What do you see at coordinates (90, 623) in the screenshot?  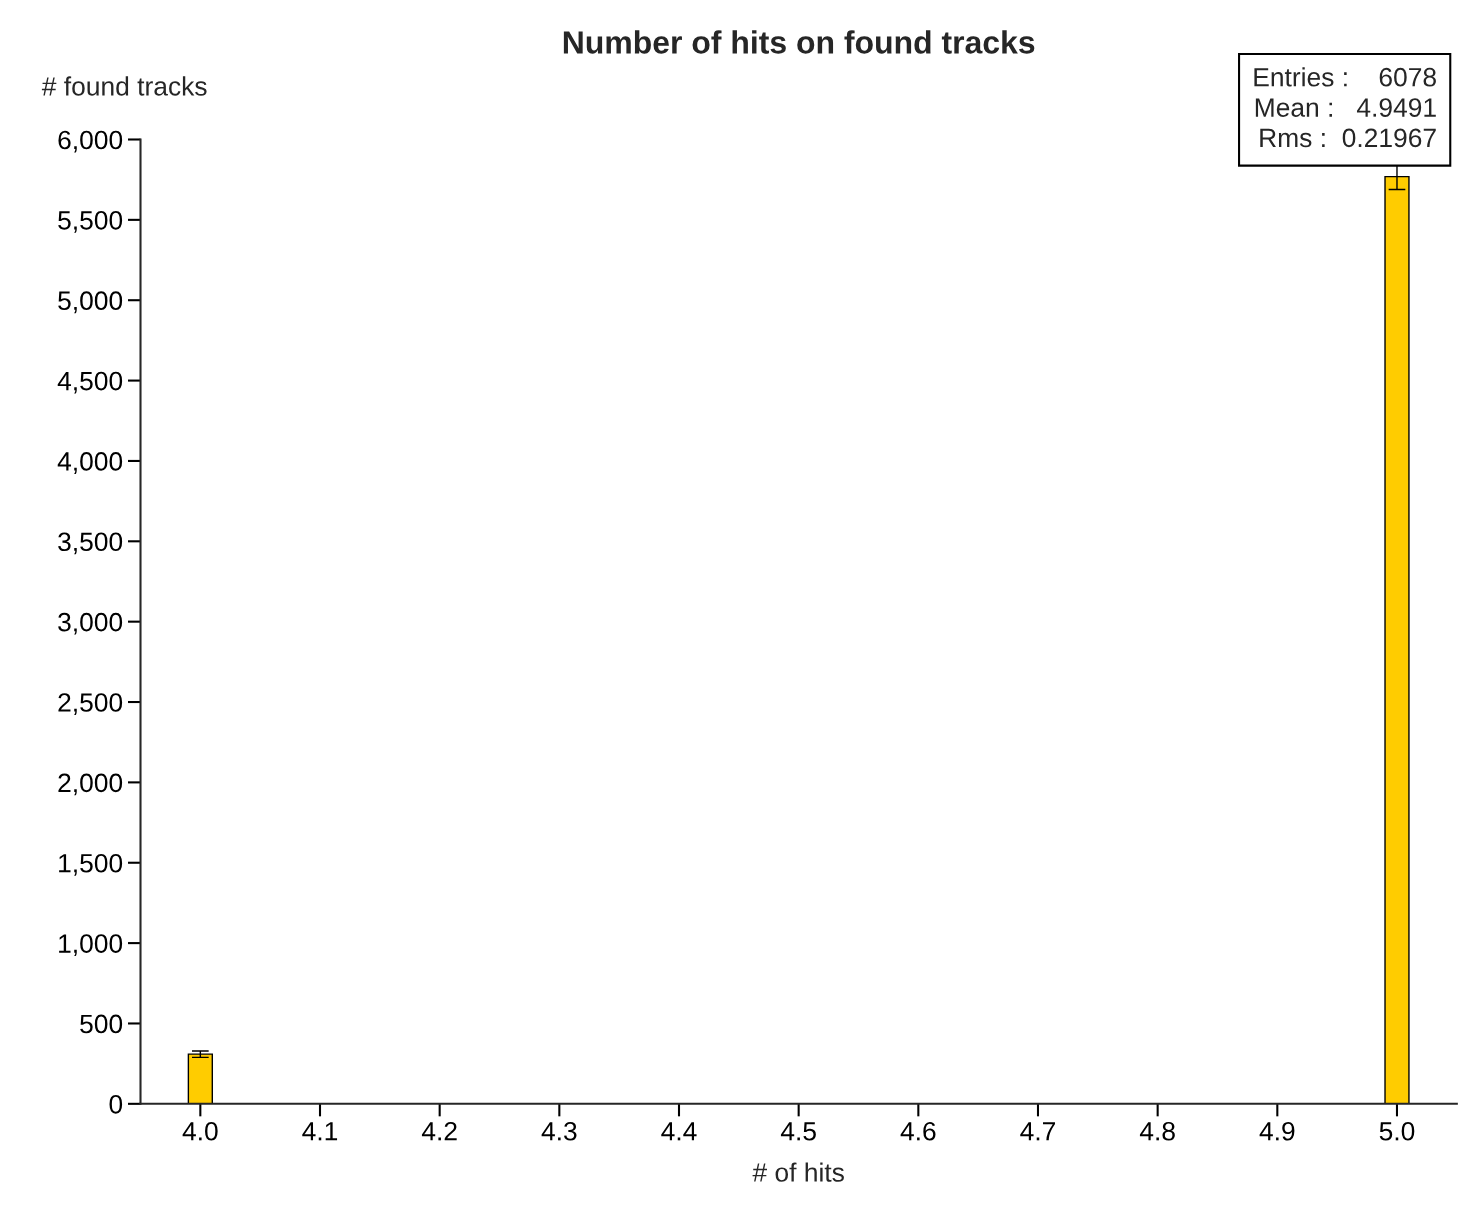 I see `y-tick-label: 3,000` at bounding box center [90, 623].